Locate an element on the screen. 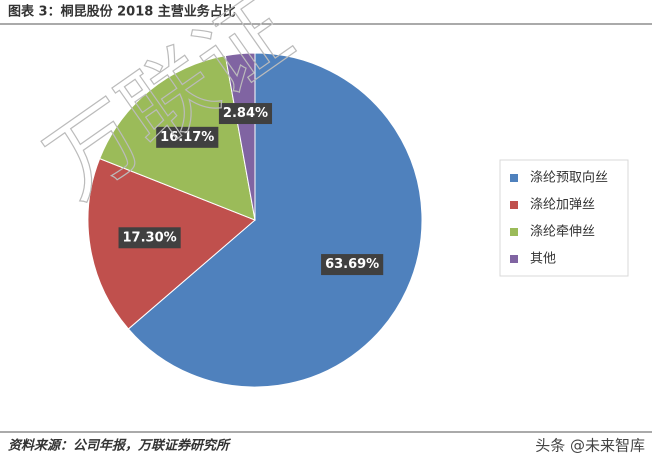  legend-label: 其他 is located at coordinates (543, 259).